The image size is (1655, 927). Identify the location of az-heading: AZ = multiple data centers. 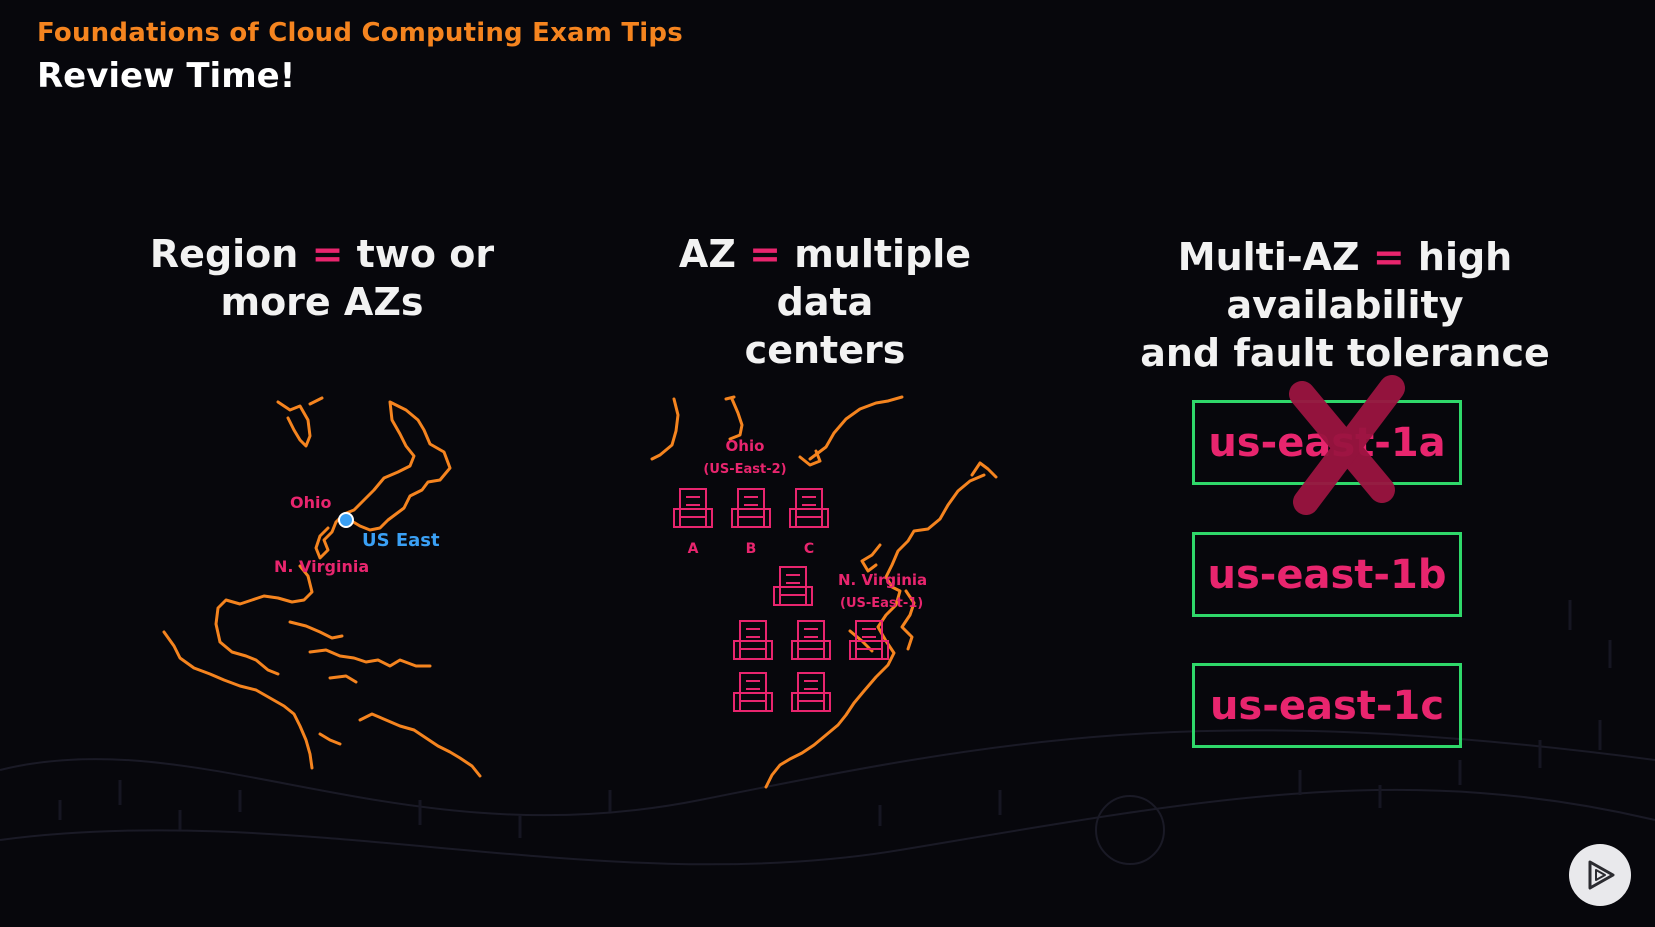
(825, 302).